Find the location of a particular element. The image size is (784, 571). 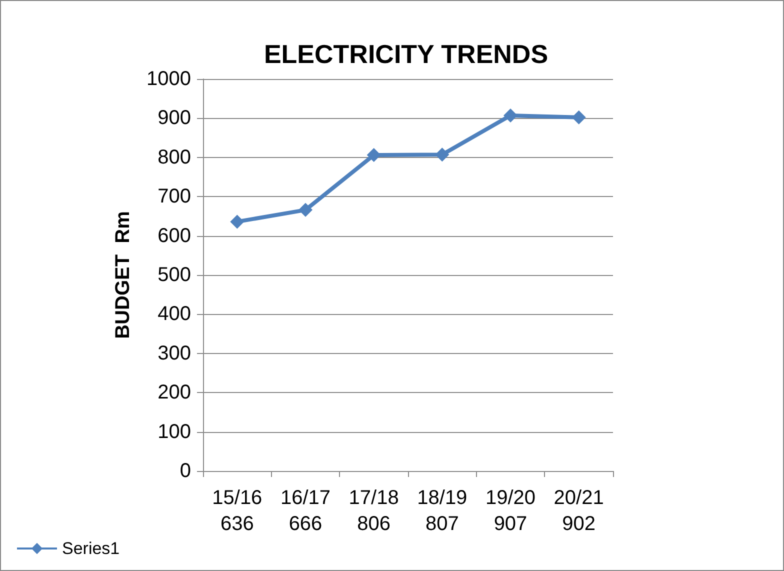

y-tick-label: 900 is located at coordinates (174, 118).